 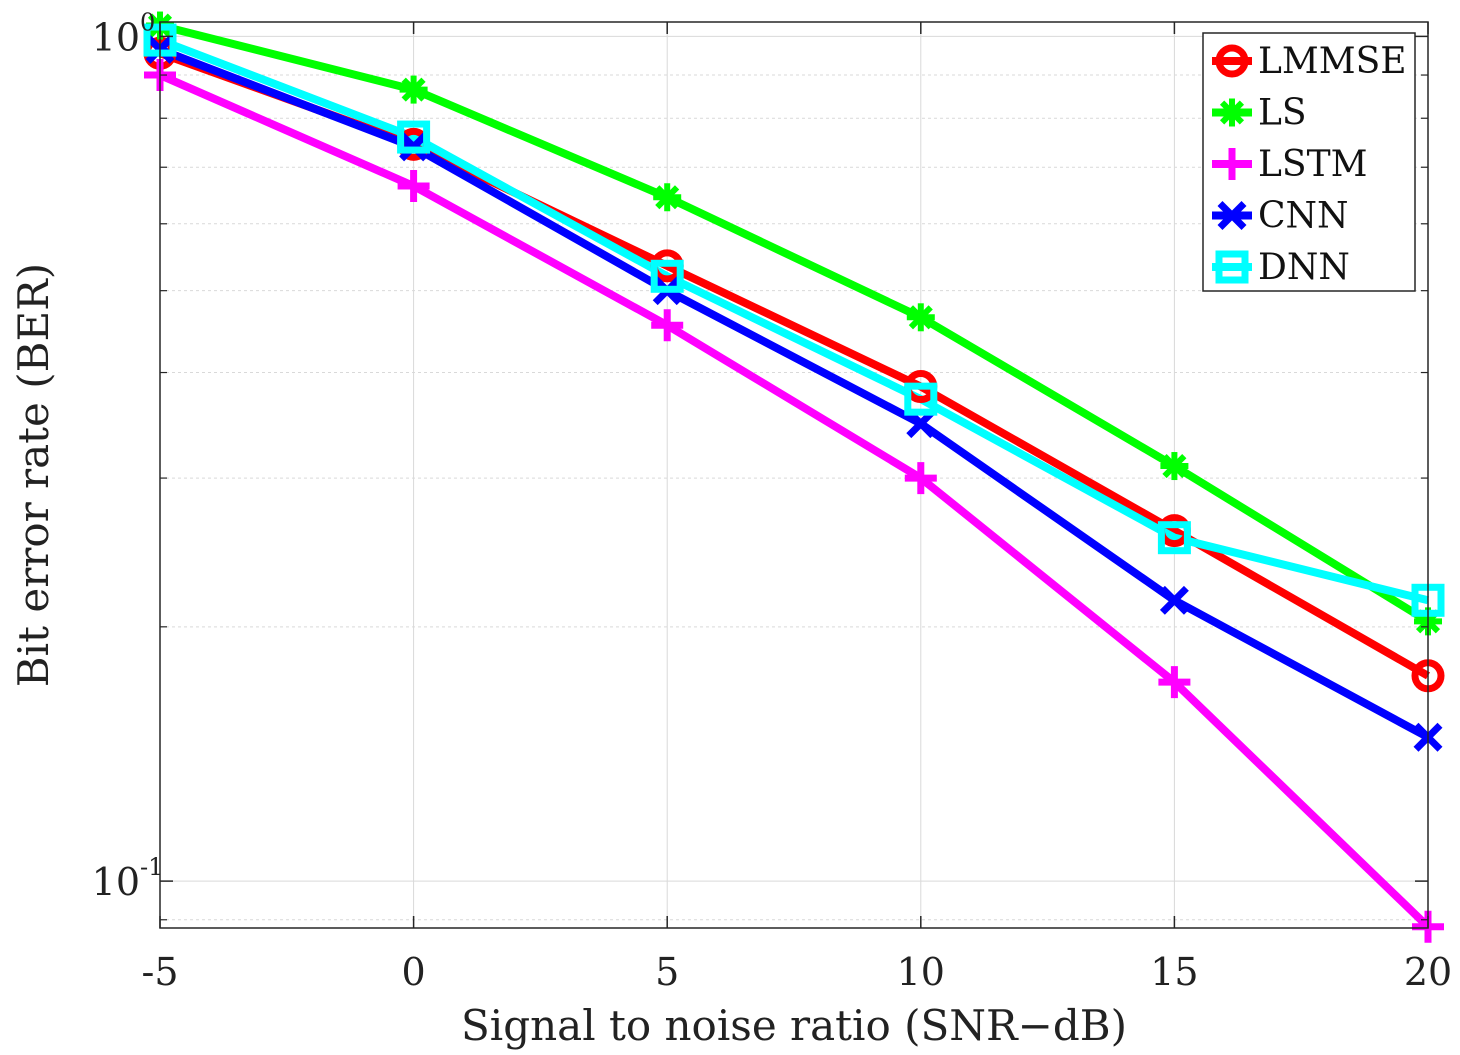 I want to click on legend-entry-ls: LS, so click(x=1259, y=113).